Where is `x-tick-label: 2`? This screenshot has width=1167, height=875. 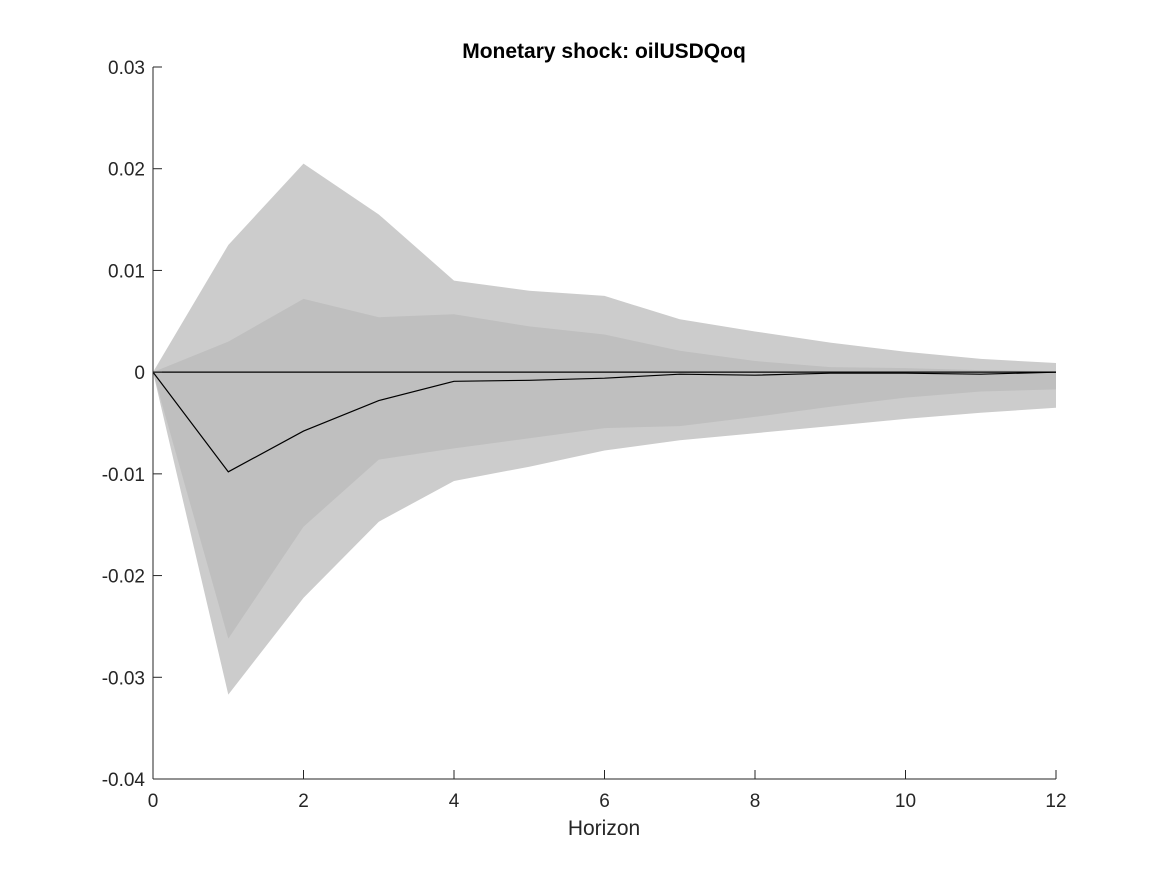 x-tick-label: 2 is located at coordinates (303, 801).